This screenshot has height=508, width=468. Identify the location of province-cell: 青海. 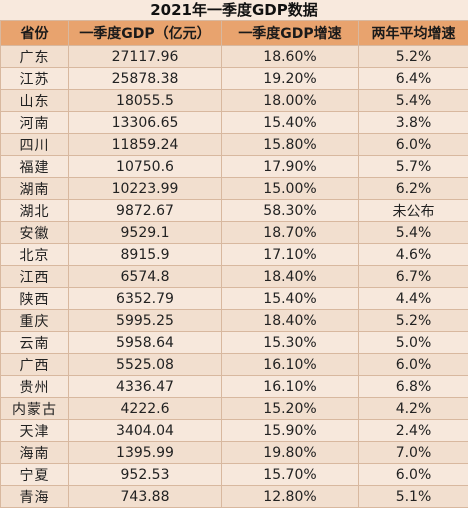
(35, 497).